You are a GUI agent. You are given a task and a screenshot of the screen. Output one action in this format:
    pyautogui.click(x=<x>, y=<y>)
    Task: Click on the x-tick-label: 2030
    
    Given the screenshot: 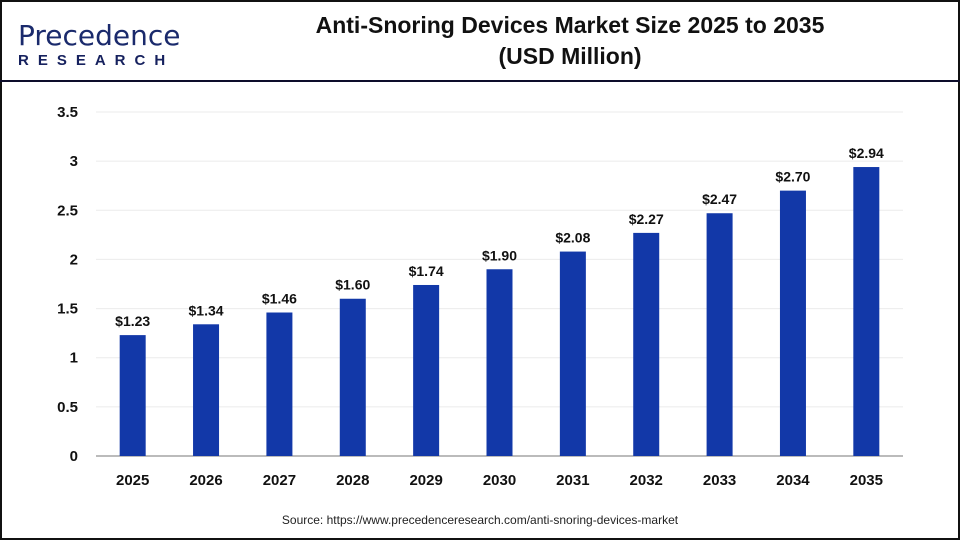 What is the action you would take?
    pyautogui.click(x=499, y=480)
    